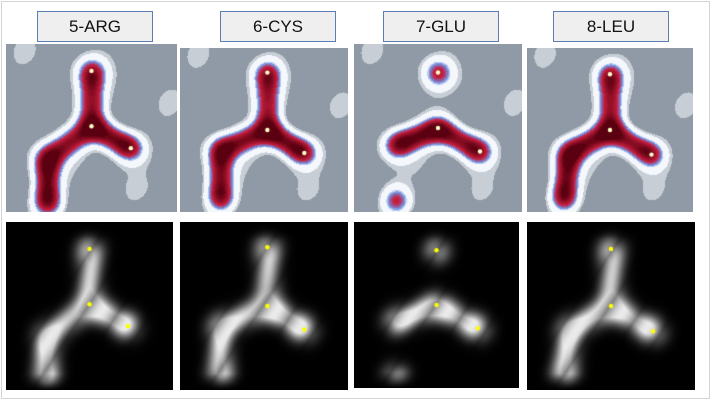 This screenshot has height=402, width=713. Describe the element at coordinates (89, 306) in the screenshot. I see `greyscale-map-5-arg` at that location.